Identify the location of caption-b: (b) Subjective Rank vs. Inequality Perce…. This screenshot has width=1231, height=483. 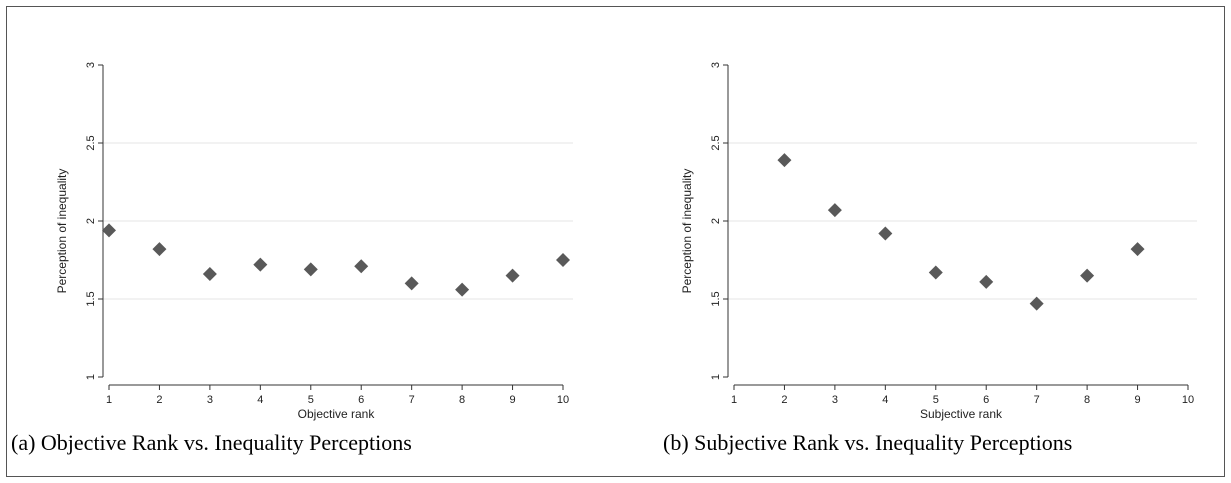
(868, 442).